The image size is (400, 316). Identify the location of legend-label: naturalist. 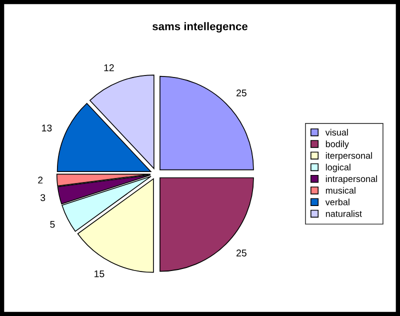
(344, 213).